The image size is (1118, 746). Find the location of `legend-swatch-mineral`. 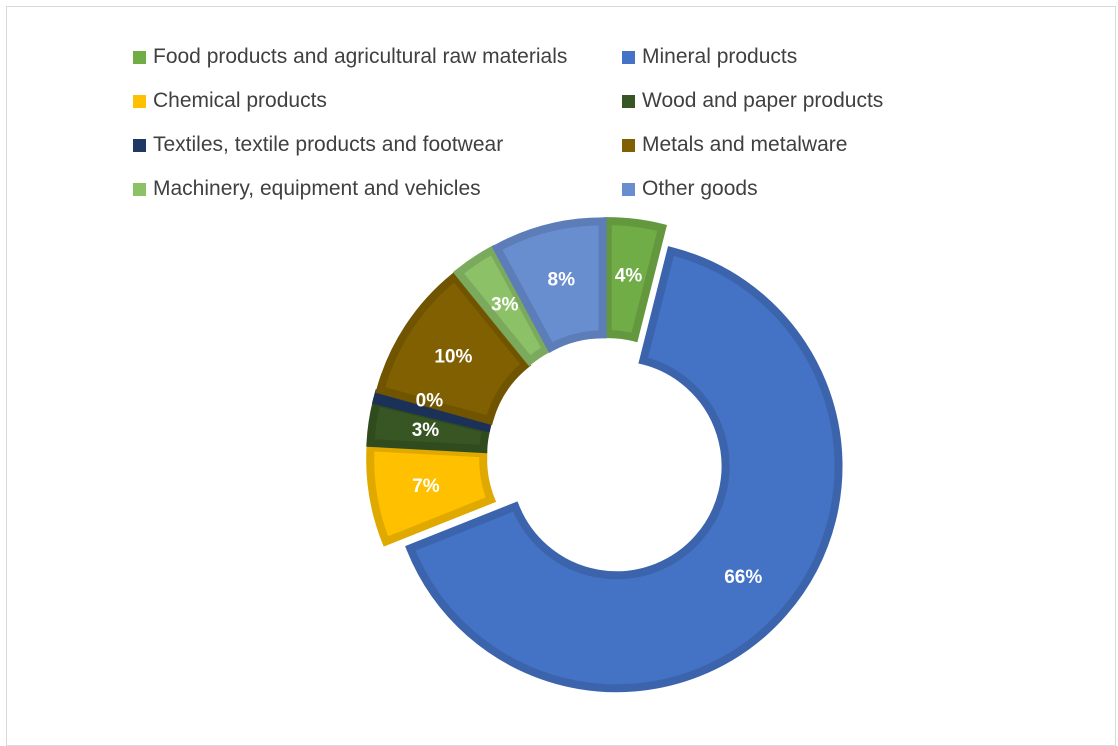

legend-swatch-mineral is located at coordinates (628, 57).